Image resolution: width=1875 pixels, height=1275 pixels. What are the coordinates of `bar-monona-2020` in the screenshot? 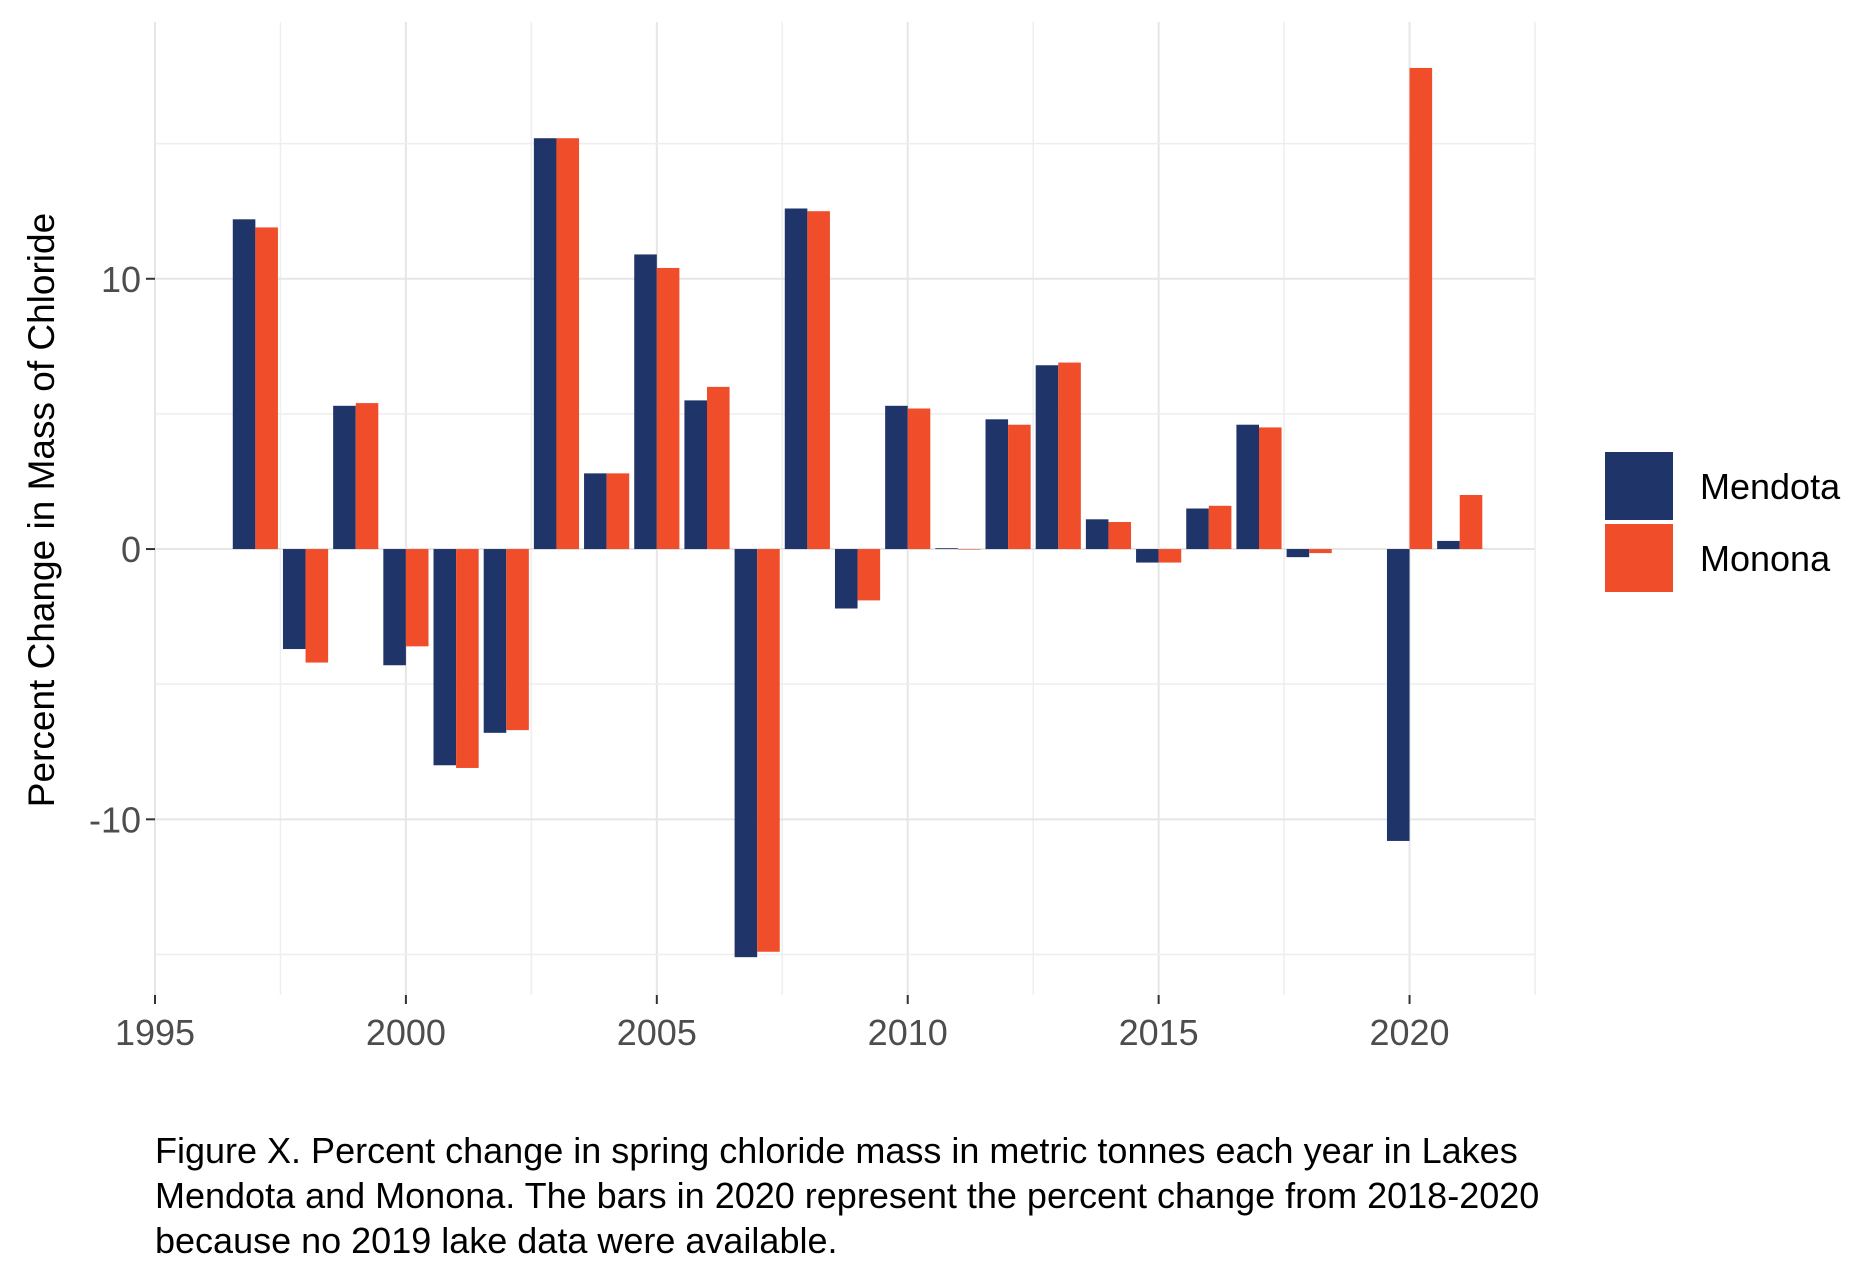 It's located at (1421, 308).